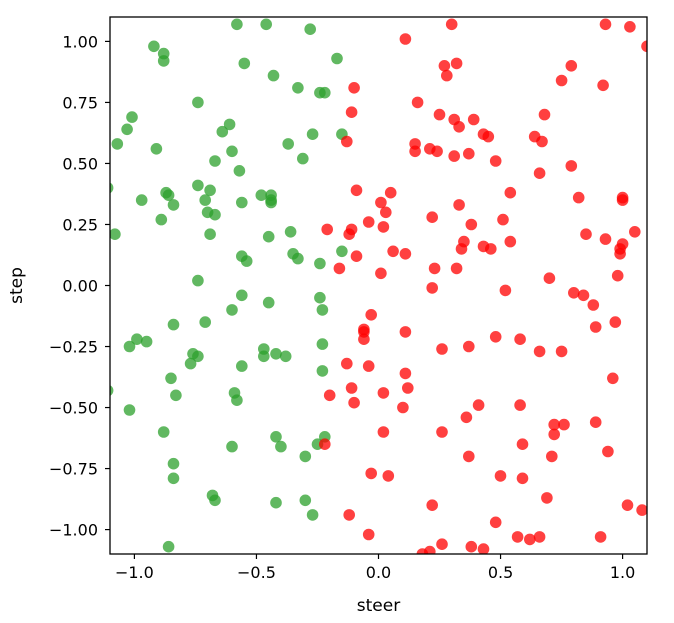 The width and height of the screenshot is (674, 623). What do you see at coordinates (378, 572) in the screenshot?
I see `x-tick-label: 0.0` at bounding box center [378, 572].